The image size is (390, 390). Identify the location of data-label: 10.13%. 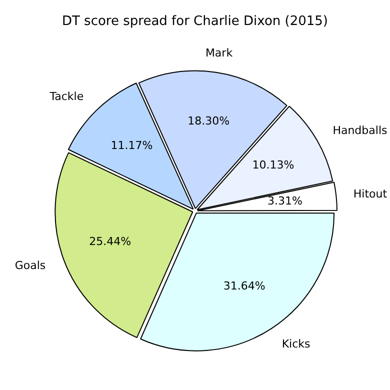
(273, 165).